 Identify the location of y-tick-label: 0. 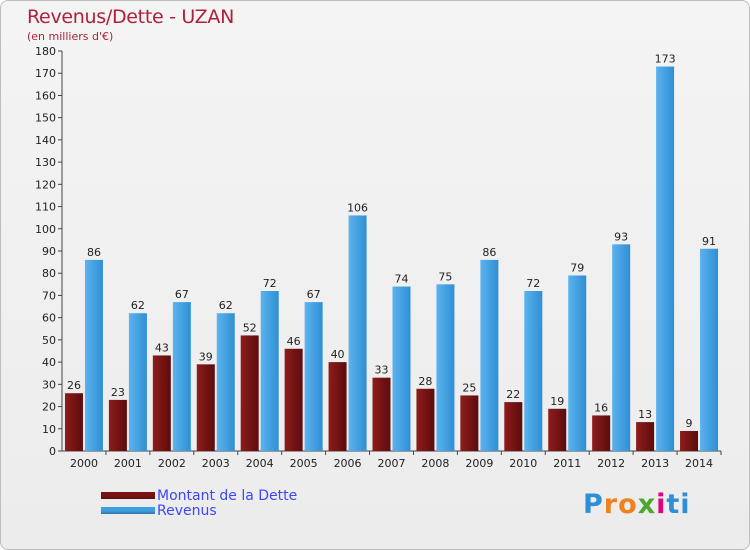
(52, 451).